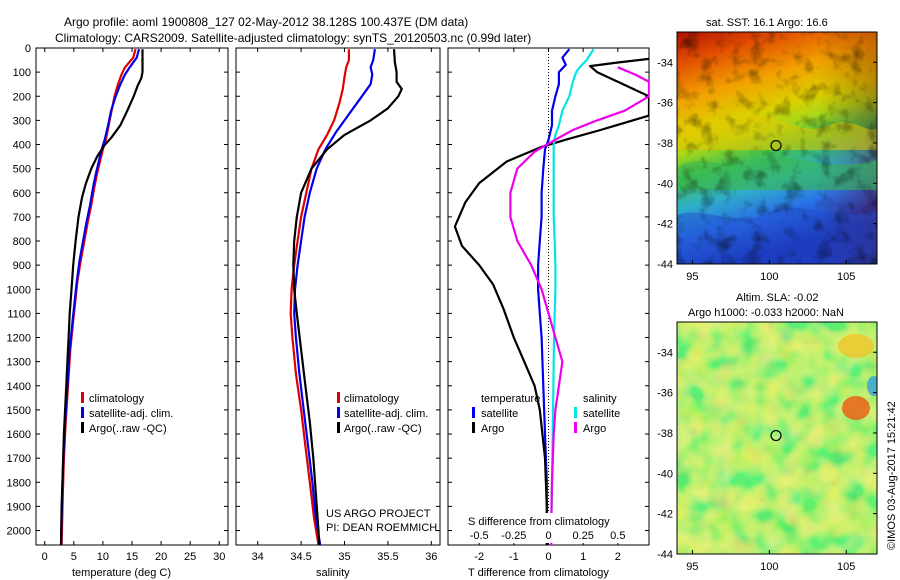 The height and width of the screenshot is (580, 900). I want to click on x-tick-label: 35, so click(344, 557).